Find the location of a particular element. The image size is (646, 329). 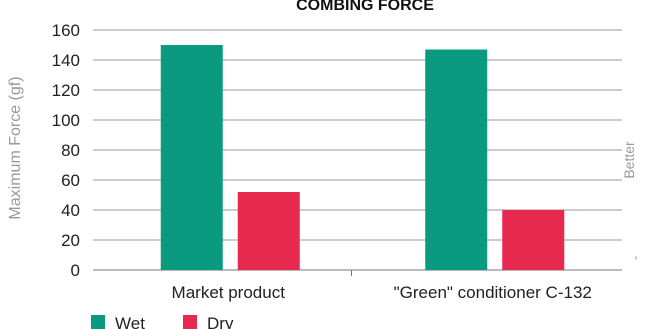

category-labels: Market product "Green" conditioner C-132 is located at coordinates (382, 292).